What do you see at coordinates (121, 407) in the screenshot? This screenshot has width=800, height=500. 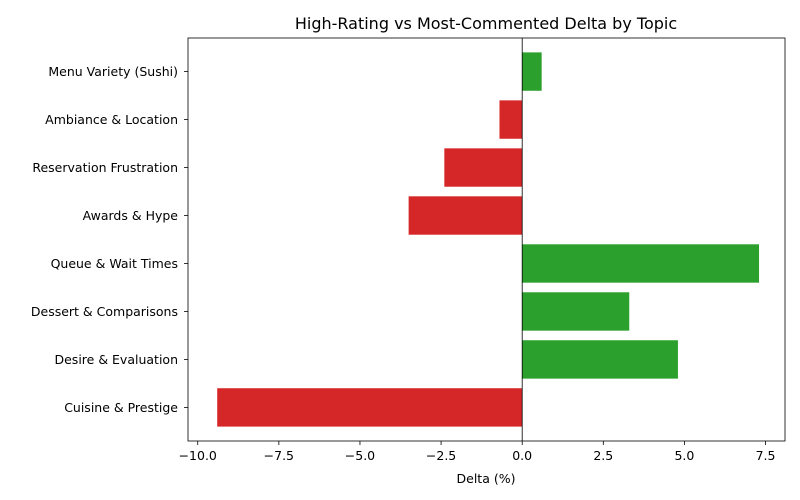 I see `y-tick-label-7: Cuisine & Prestige` at bounding box center [121, 407].